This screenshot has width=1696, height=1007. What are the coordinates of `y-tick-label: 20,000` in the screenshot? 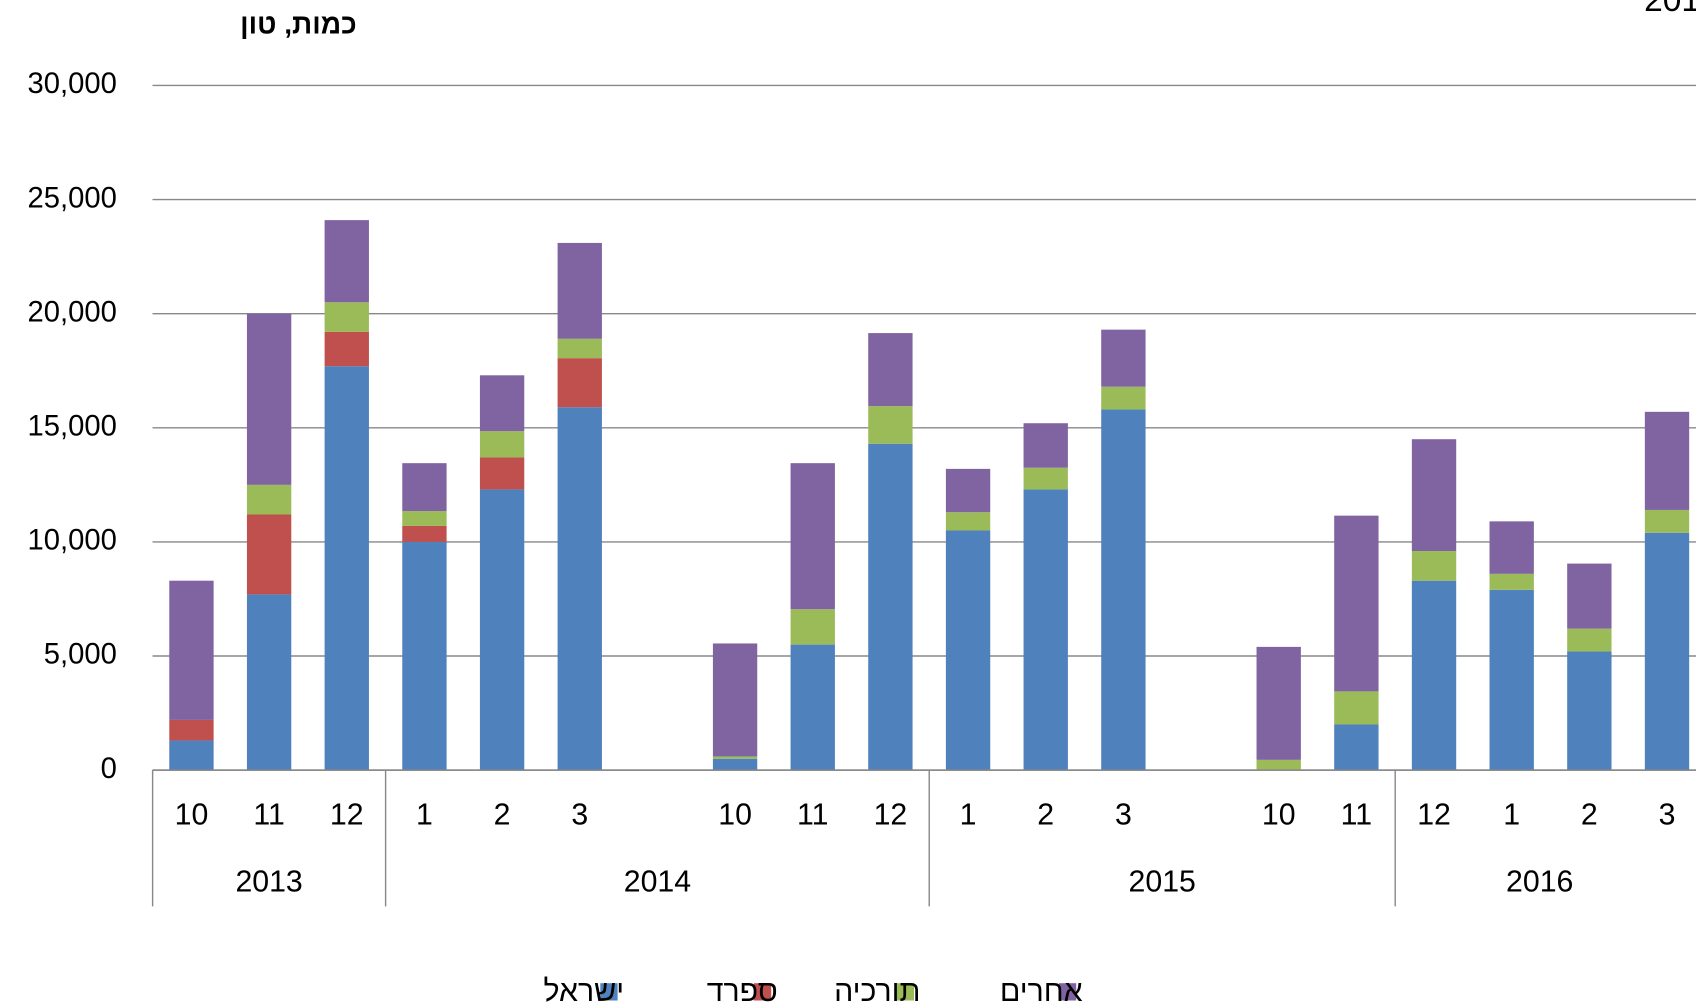 It's located at (72, 312).